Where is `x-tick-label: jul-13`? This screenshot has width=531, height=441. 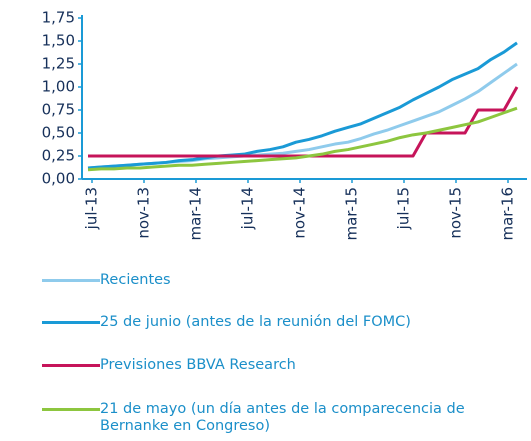
x-tick-label: jul-13 is located at coordinates (92, 208).